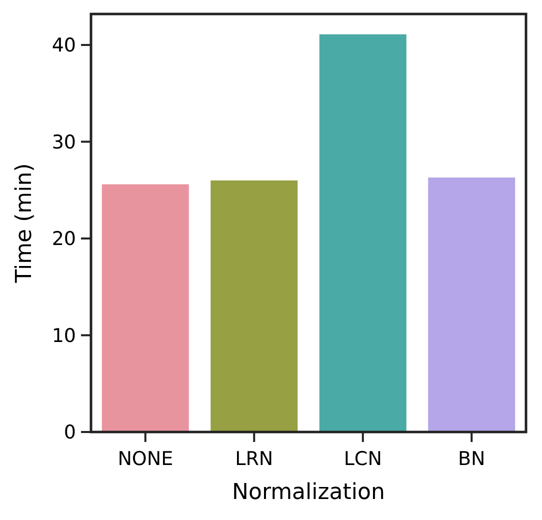  I want to click on x-axis-title: Normalization, so click(308, 492).